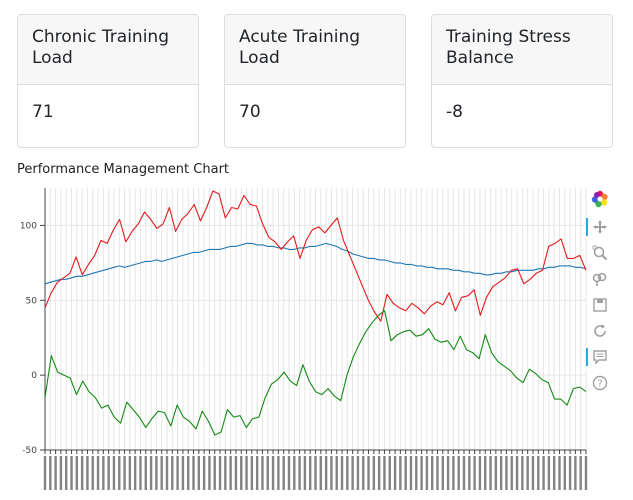 This screenshot has height=500, width=633. What do you see at coordinates (250, 112) in the screenshot?
I see `atl-card-value: 70` at bounding box center [250, 112].